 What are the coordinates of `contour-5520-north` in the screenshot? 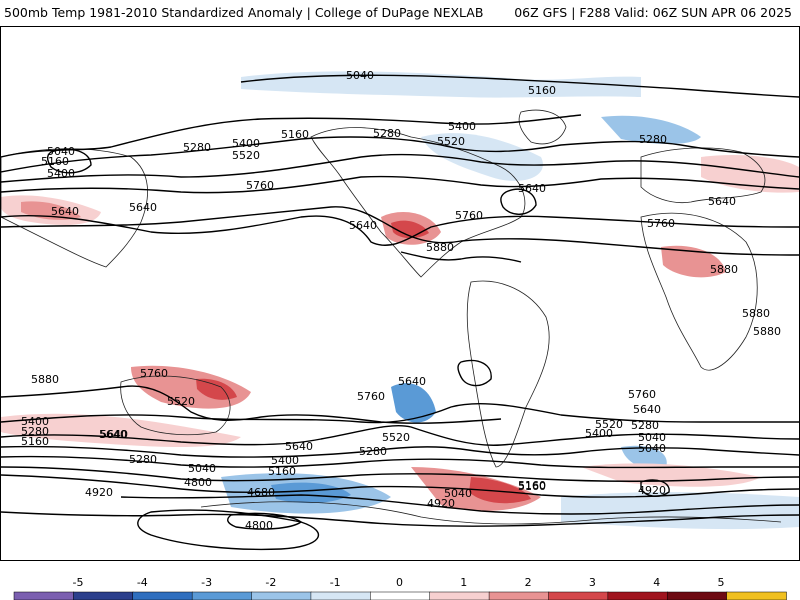 It's located at (400, 184).